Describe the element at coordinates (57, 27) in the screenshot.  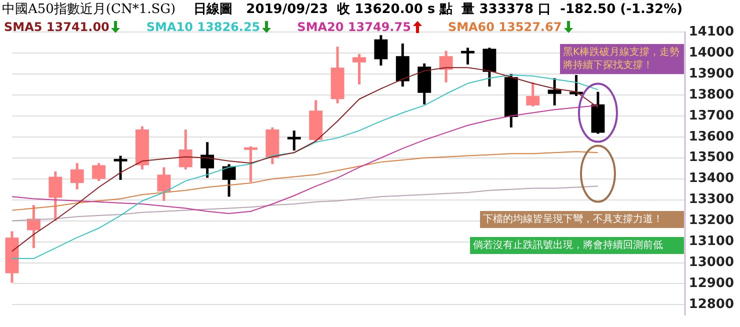
I see `text: SMA5 13741.00` at that location.